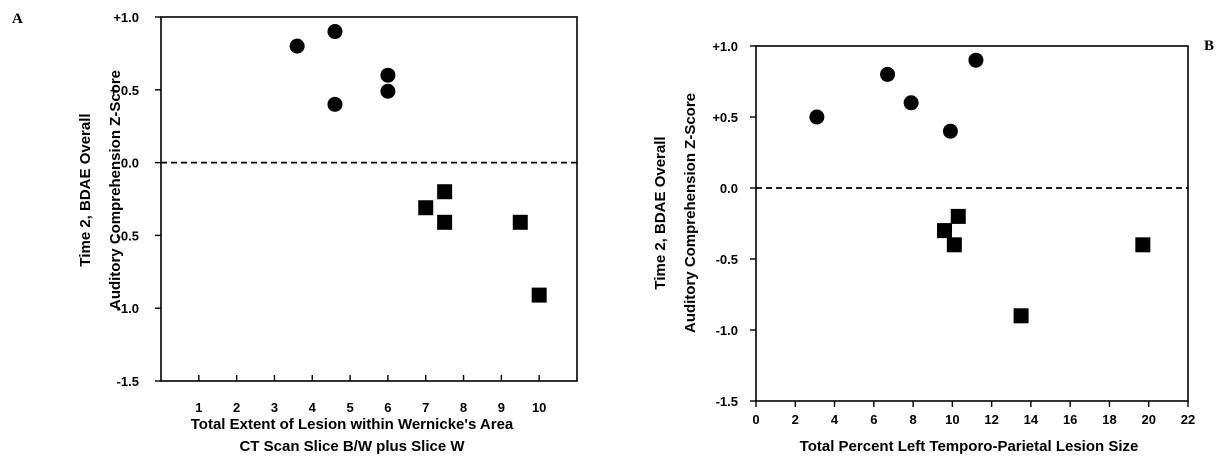 The height and width of the screenshot is (465, 1229). What do you see at coordinates (1148, 419) in the screenshot?
I see `x-tick-label: 20` at bounding box center [1148, 419].